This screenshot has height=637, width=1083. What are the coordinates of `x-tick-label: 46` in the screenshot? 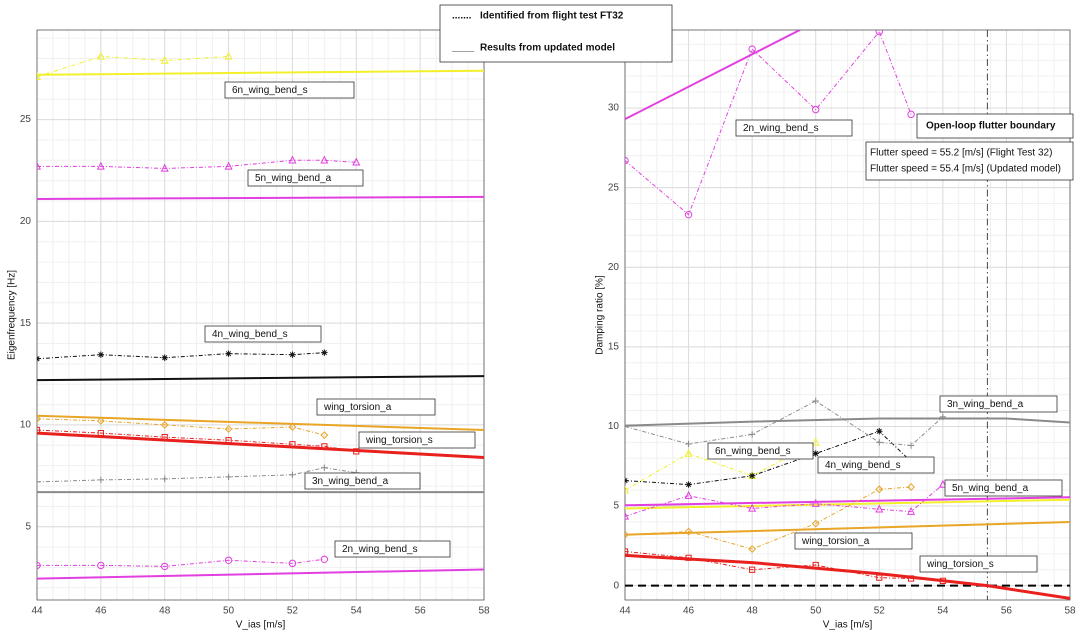 It's located at (101, 611).